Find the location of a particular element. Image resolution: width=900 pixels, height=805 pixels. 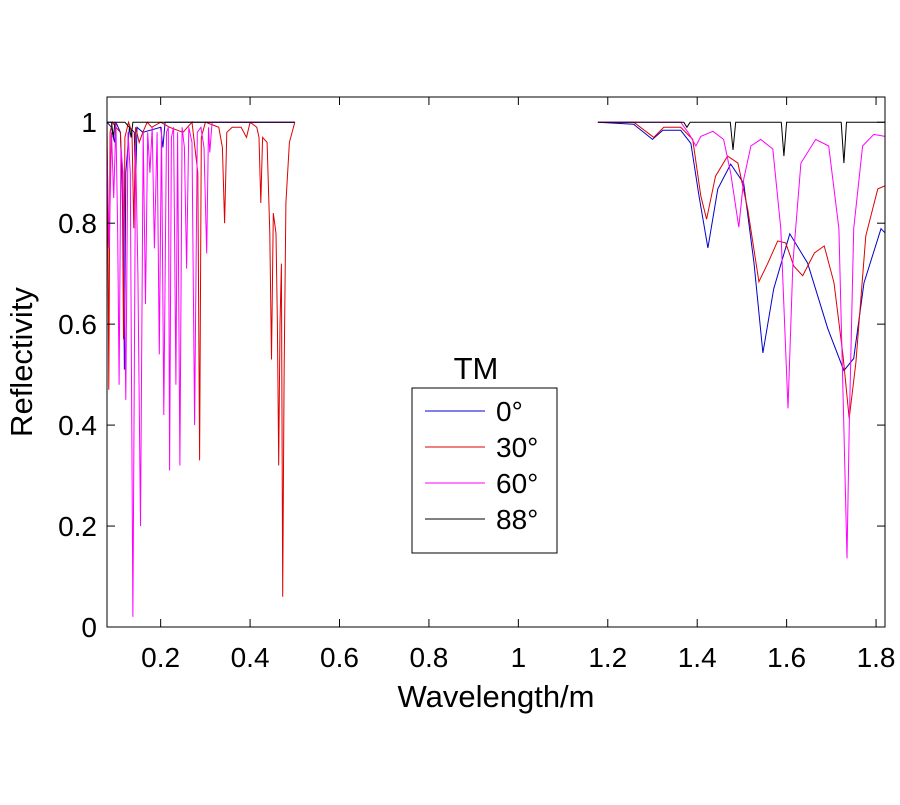

x-tick-label: 0.4 is located at coordinates (250, 657).